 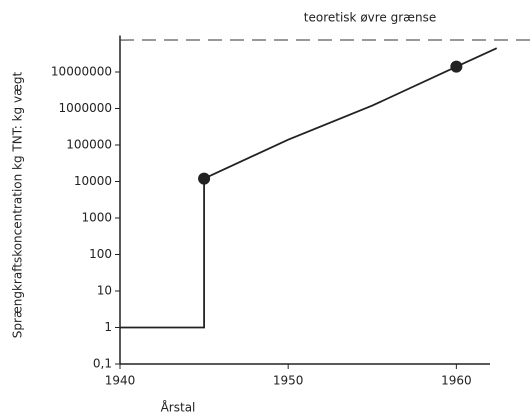 I want to click on x-axis-label: Årstal, so click(x=178, y=407).